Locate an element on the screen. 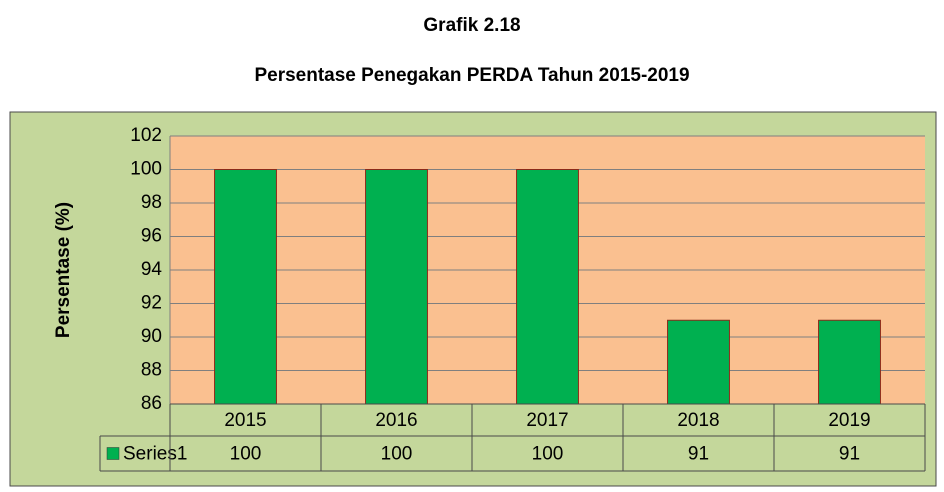 This screenshot has height=492, width=944. x-tick-label: 2019 is located at coordinates (849, 420).